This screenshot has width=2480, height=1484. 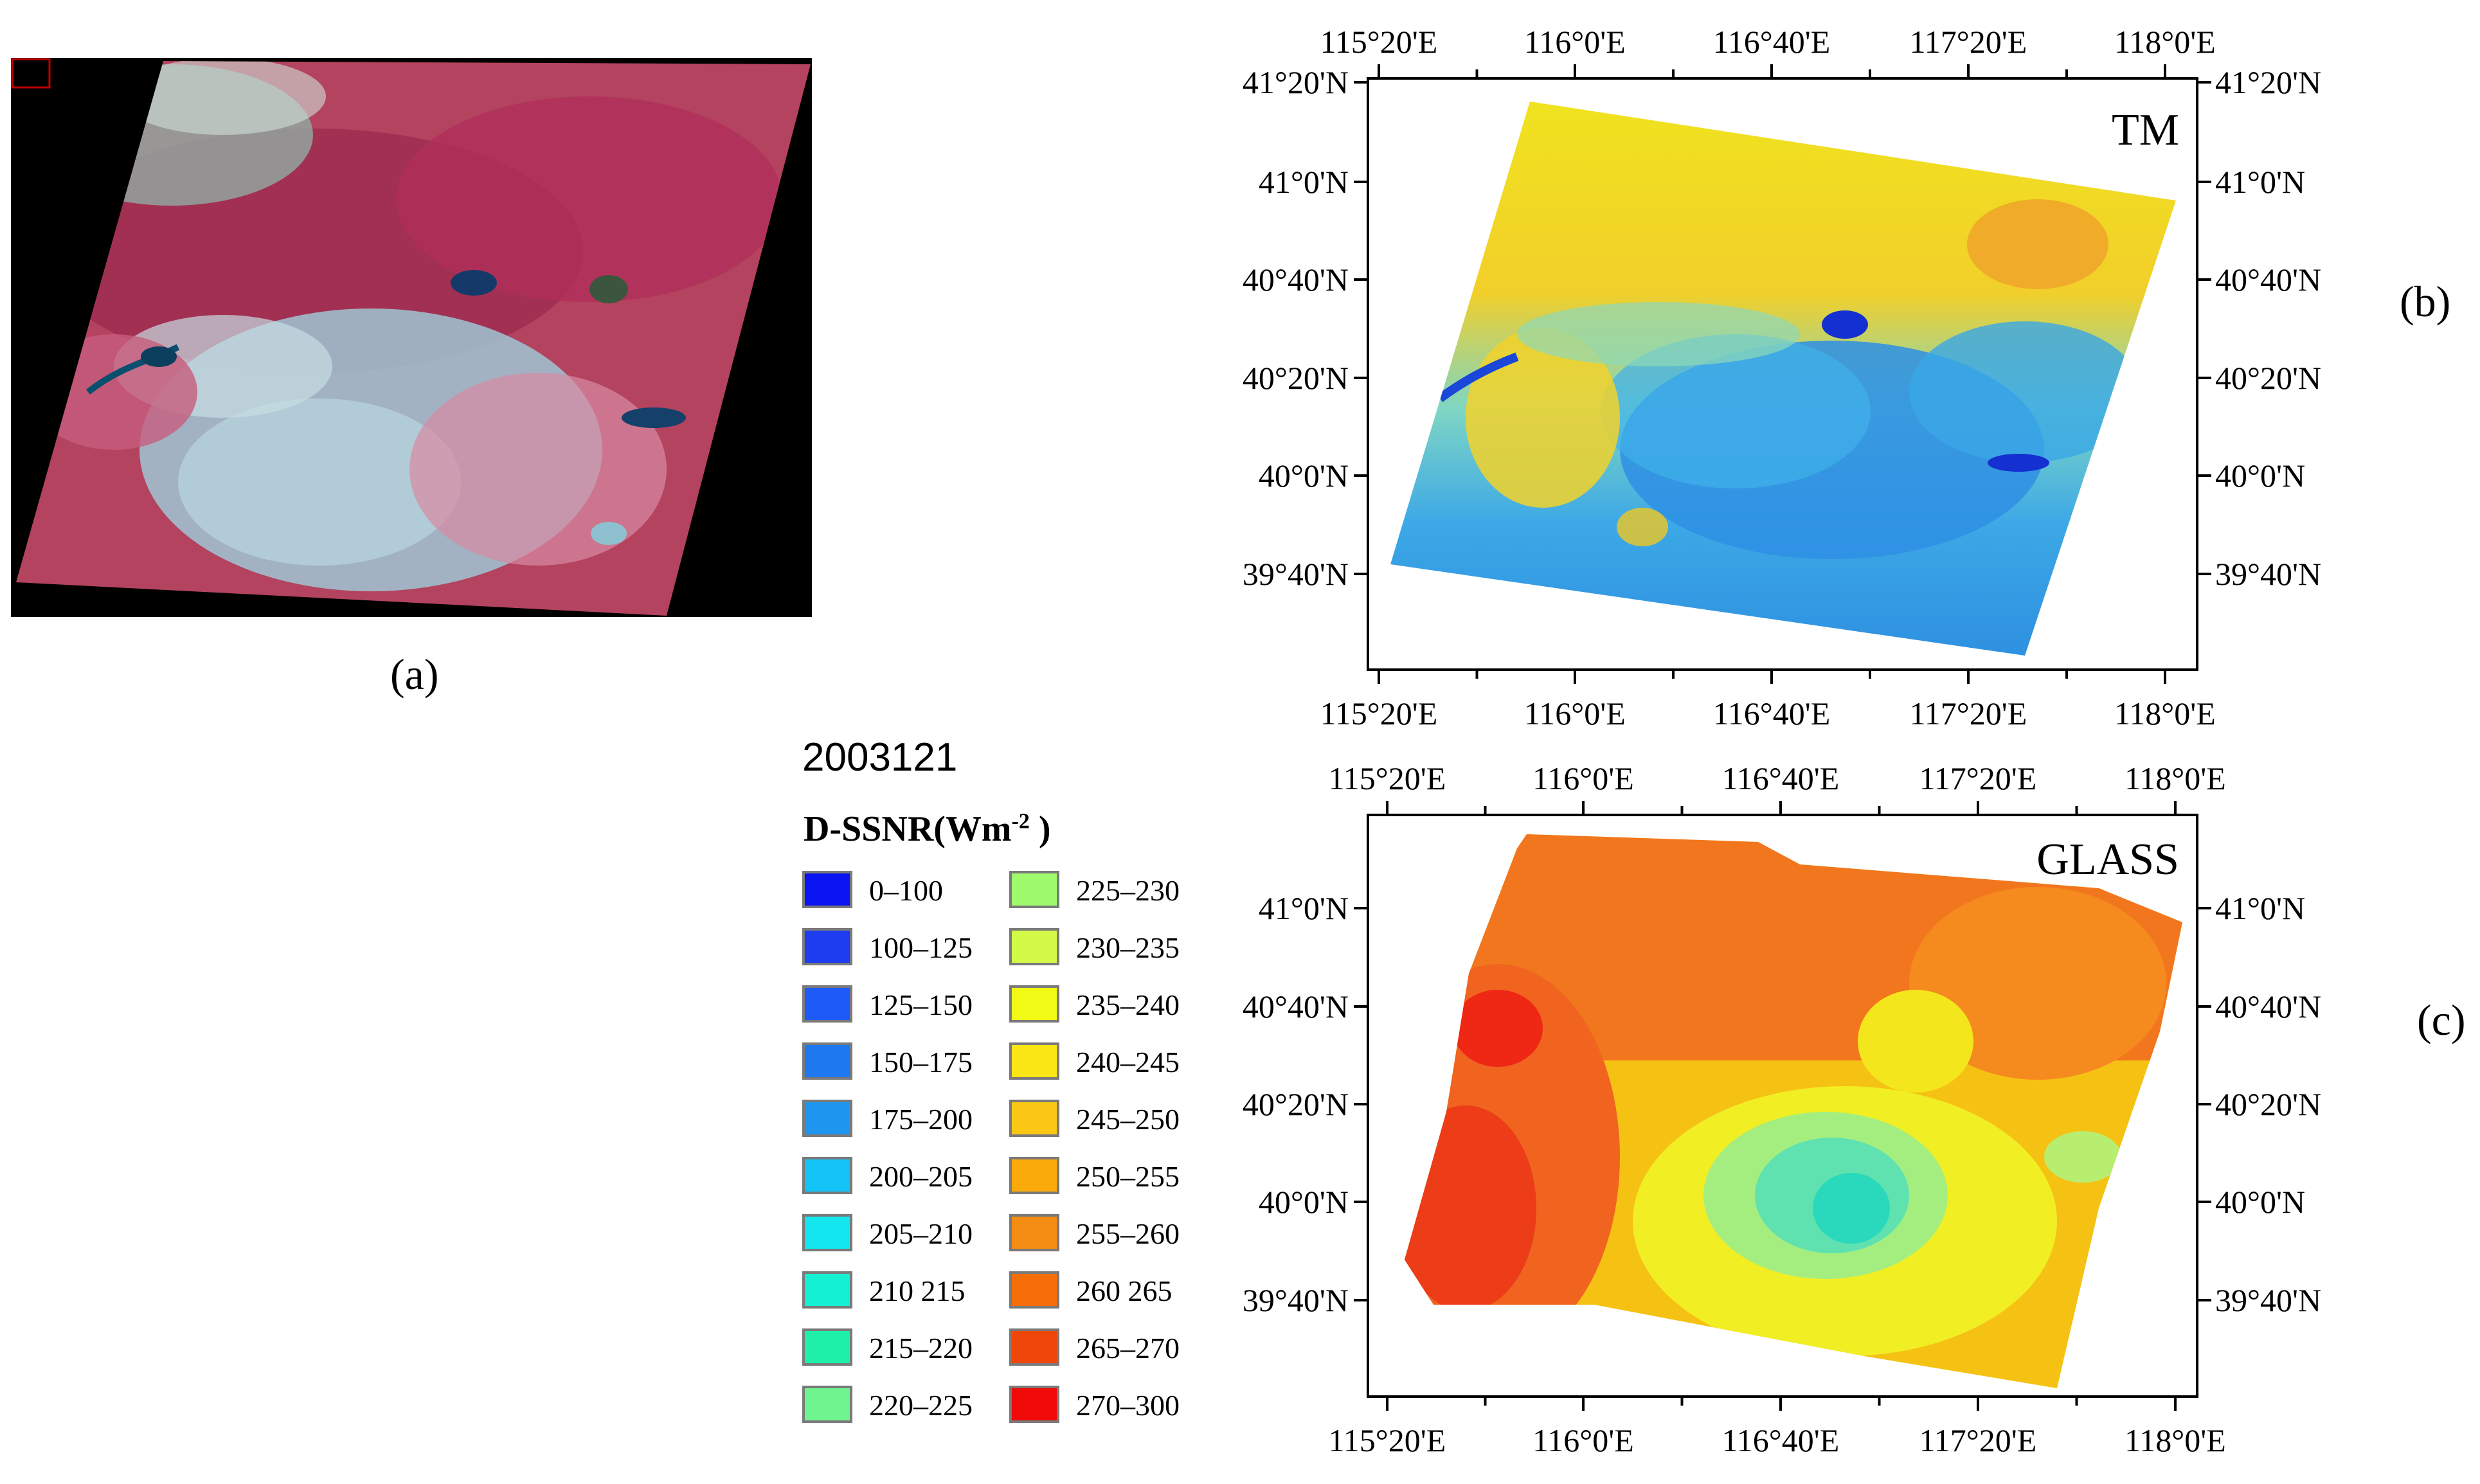 I want to click on satellite-image-panel, so click(x=412, y=337).